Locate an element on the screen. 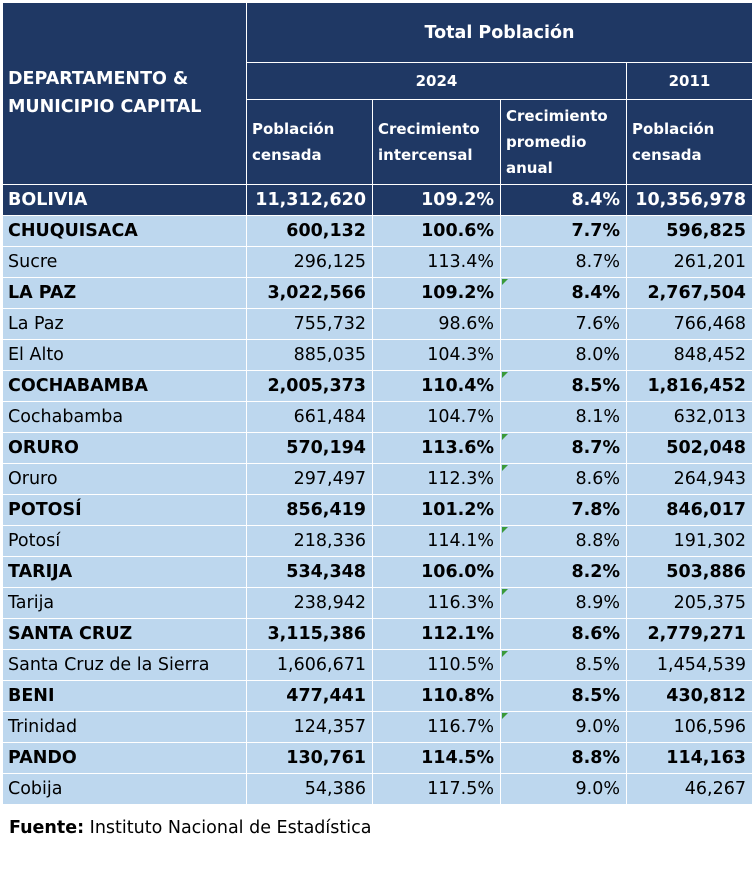  department-row: POTOSÍ 856,419 101.2% 7.8% 846,017 is located at coordinates (377, 510).